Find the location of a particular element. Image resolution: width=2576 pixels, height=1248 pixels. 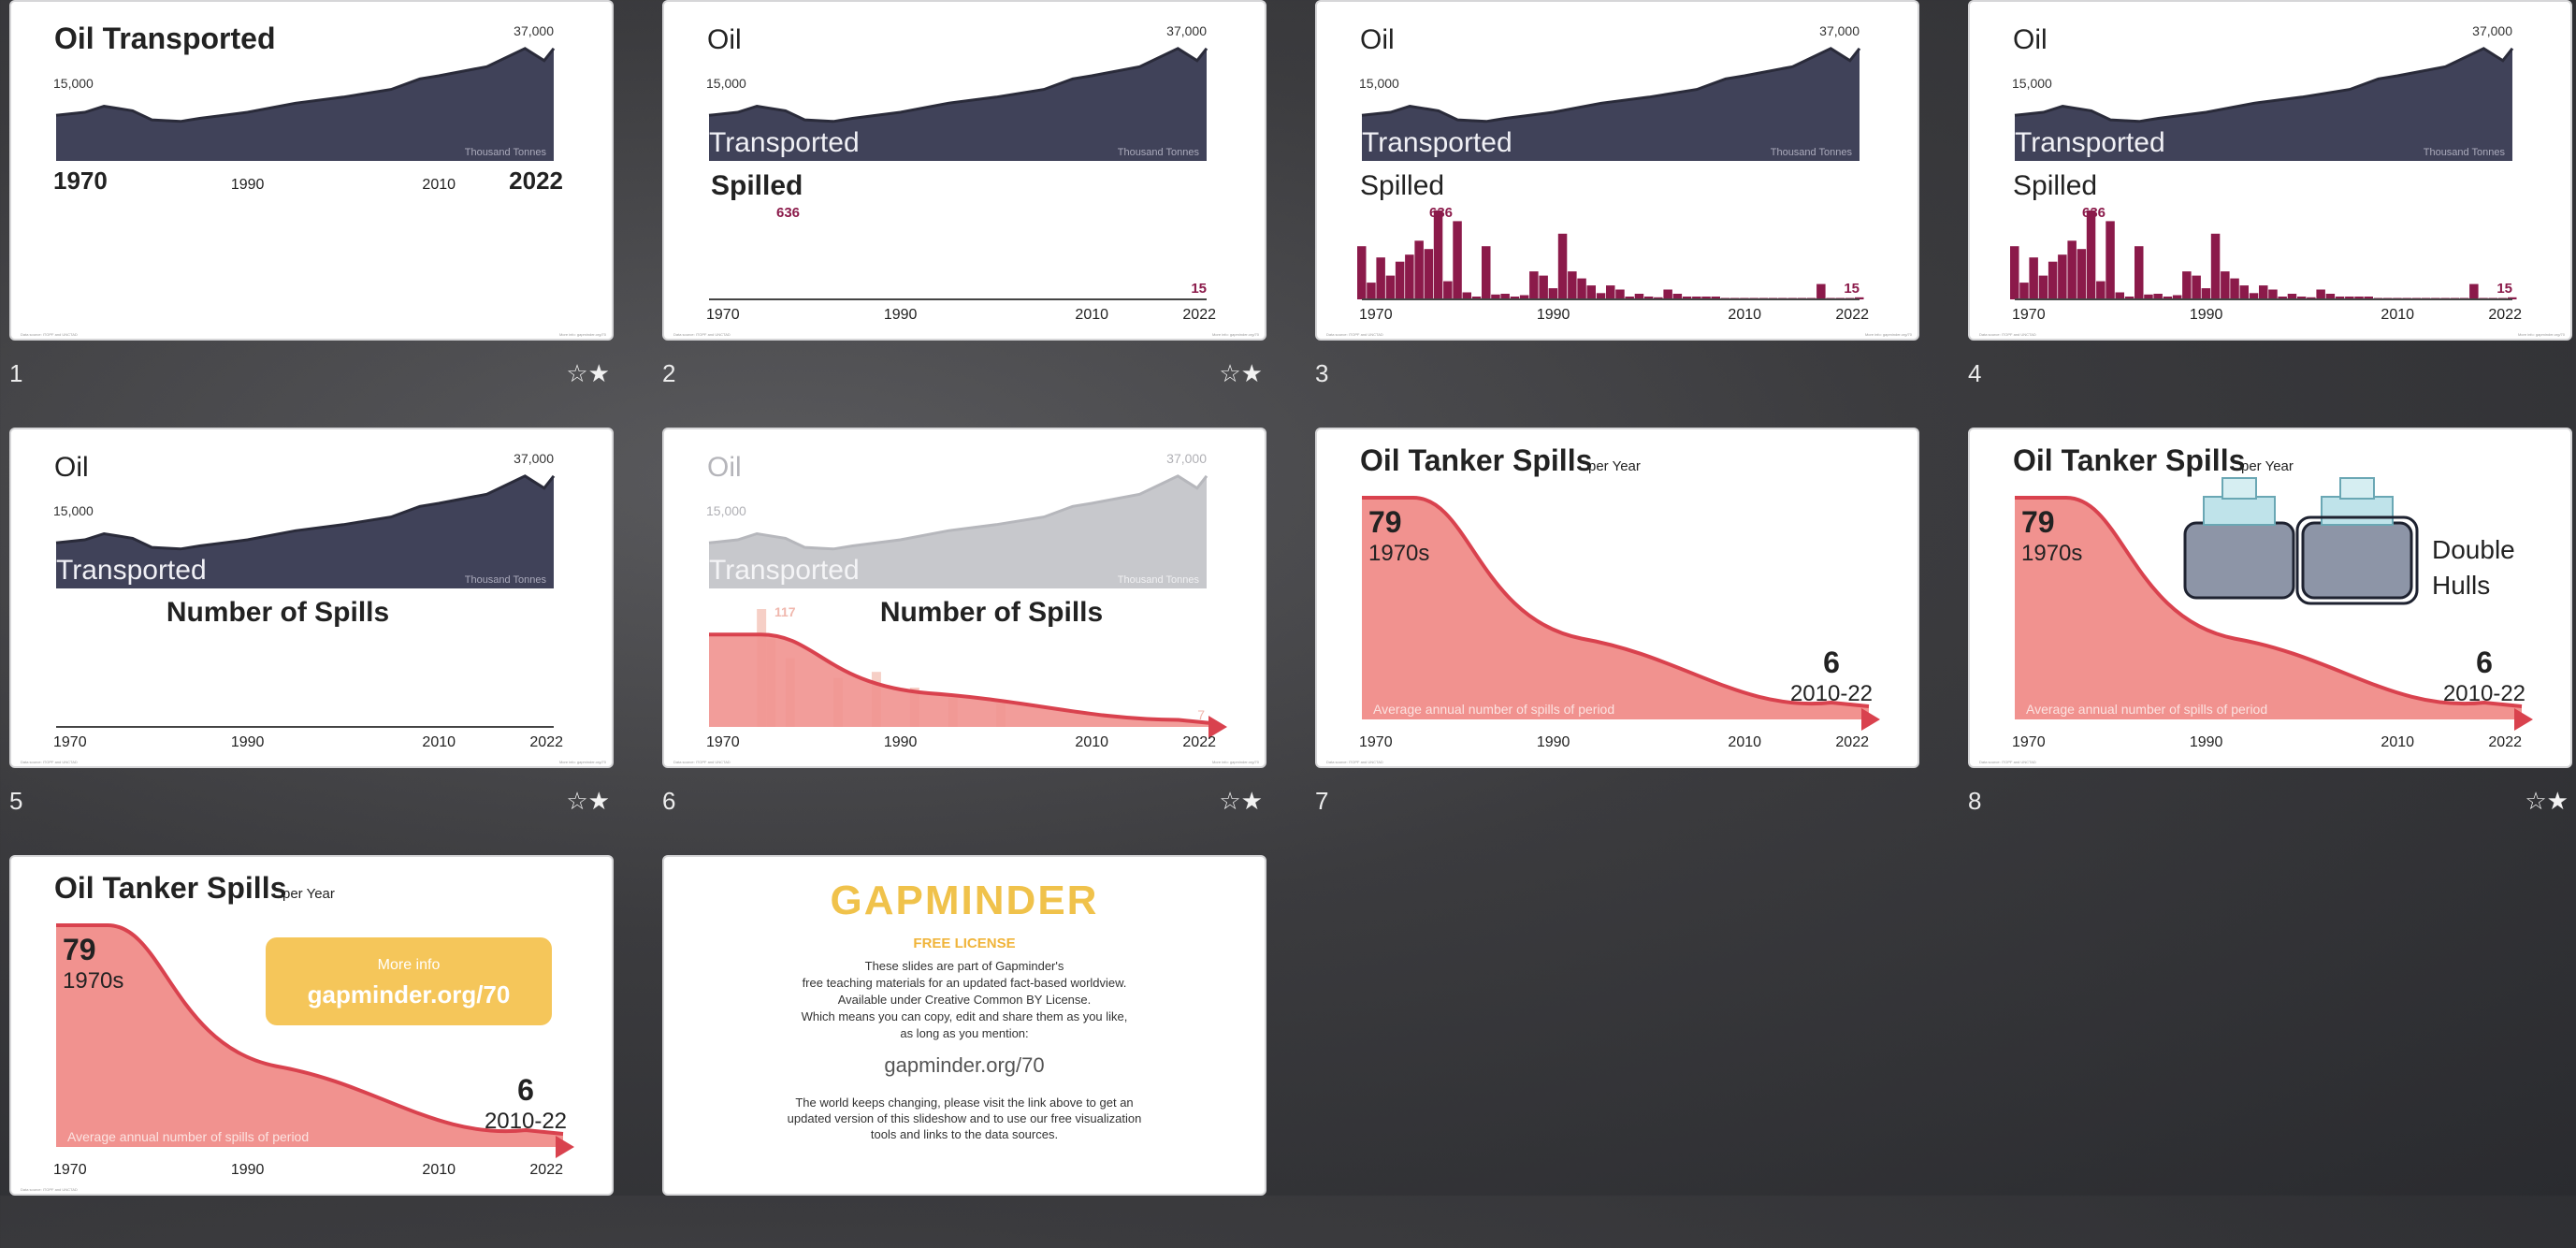

ship-double-hull-bridge is located at coordinates (2357, 489).